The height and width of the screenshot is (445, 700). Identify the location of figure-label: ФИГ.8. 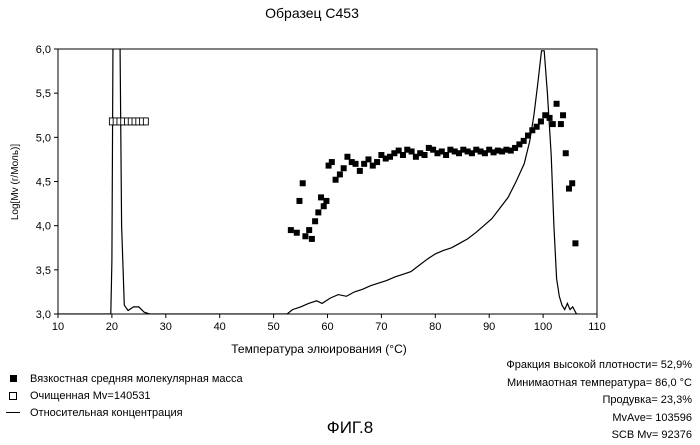
(350, 428).